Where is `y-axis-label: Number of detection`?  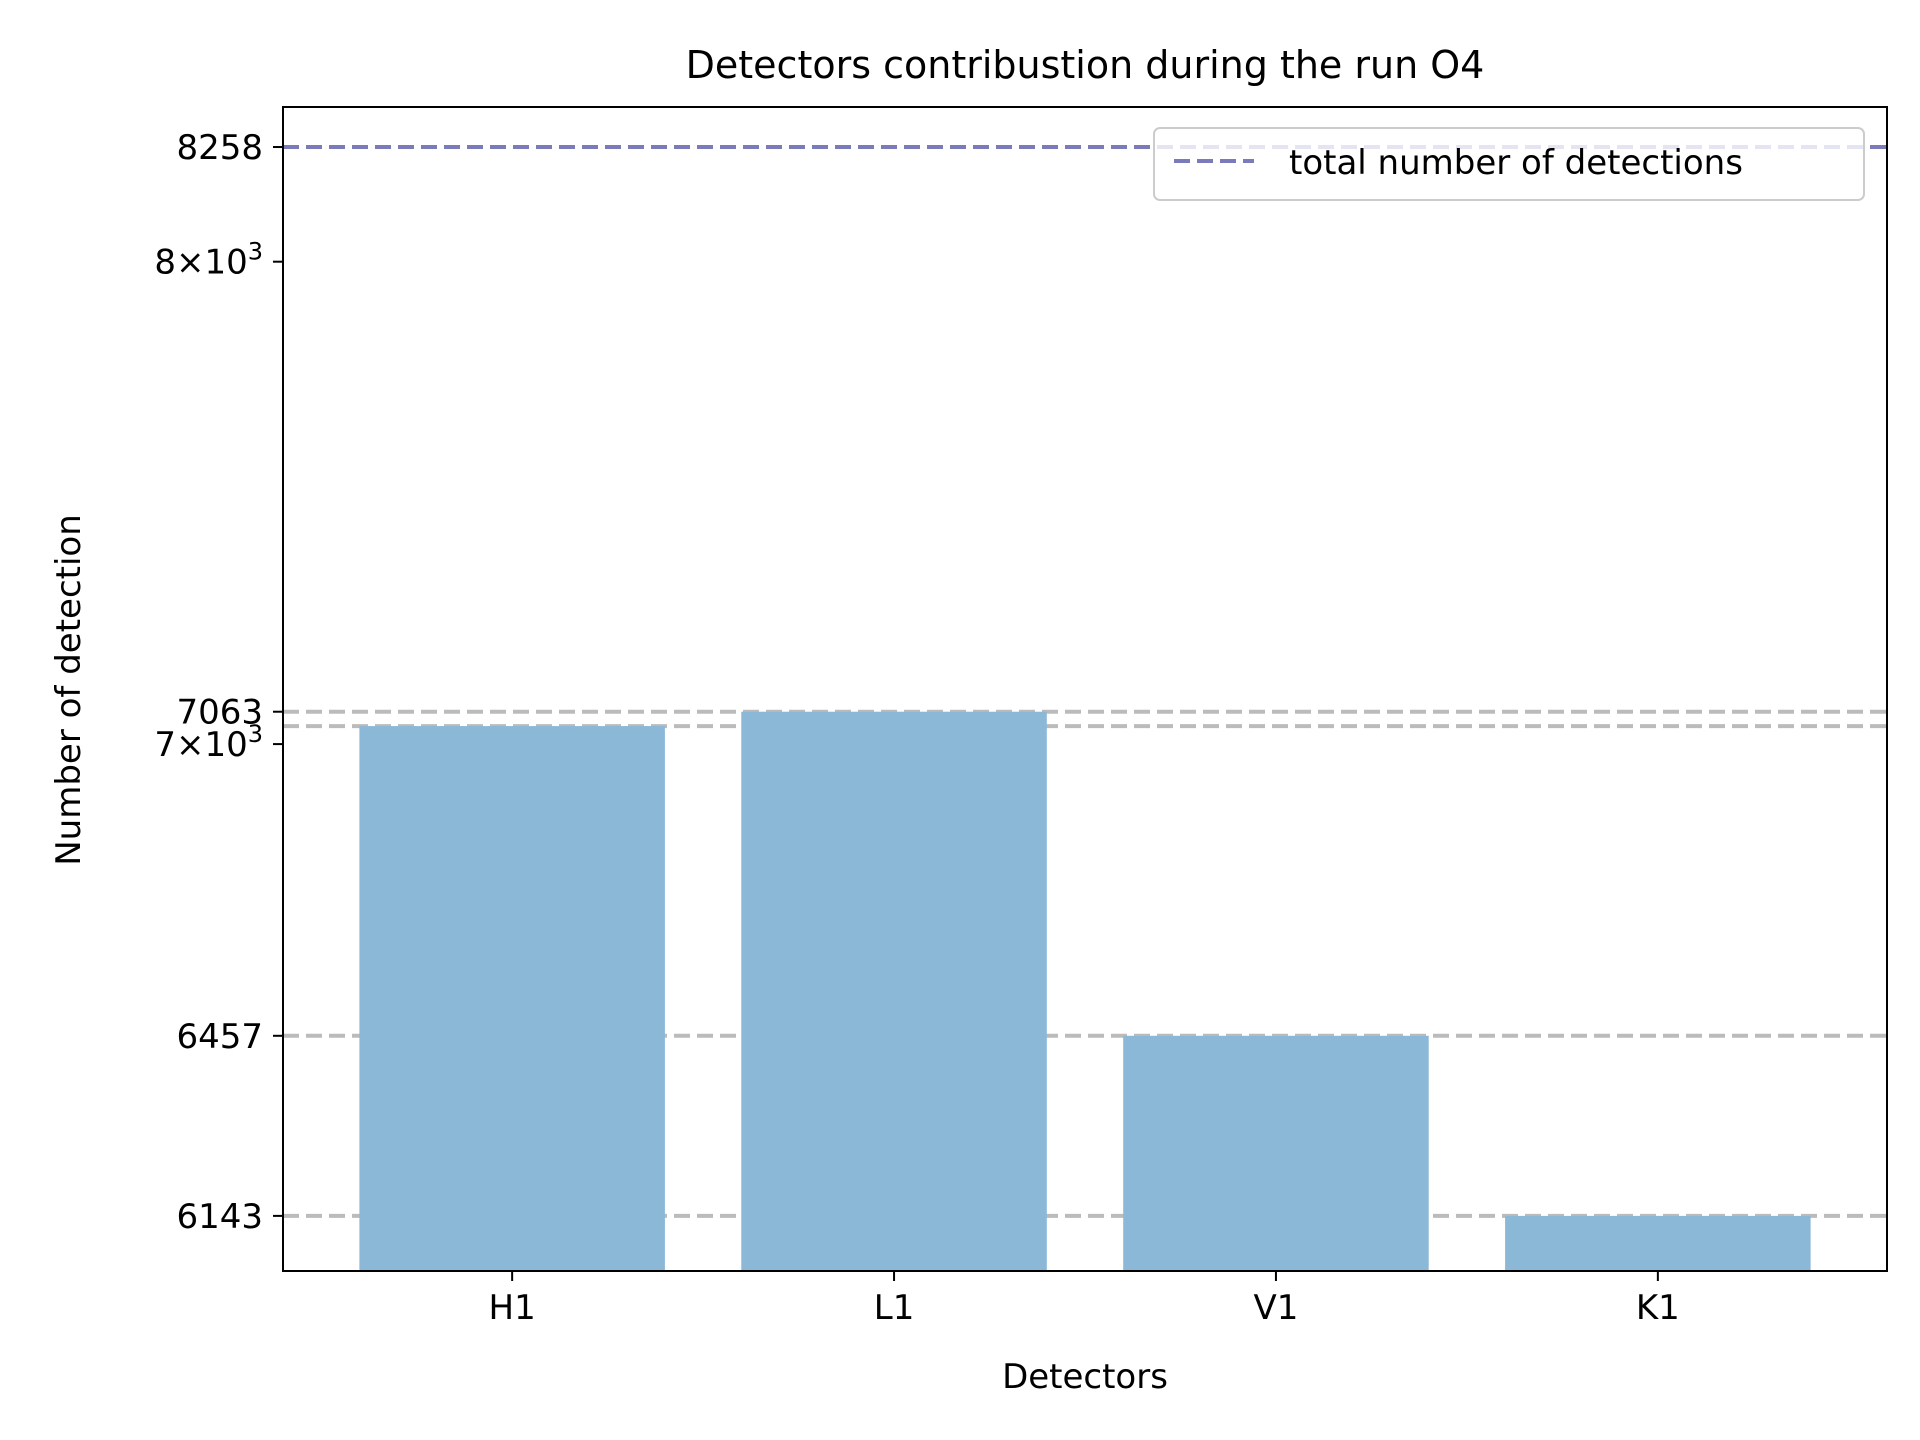 y-axis-label: Number of detection is located at coordinates (69, 690).